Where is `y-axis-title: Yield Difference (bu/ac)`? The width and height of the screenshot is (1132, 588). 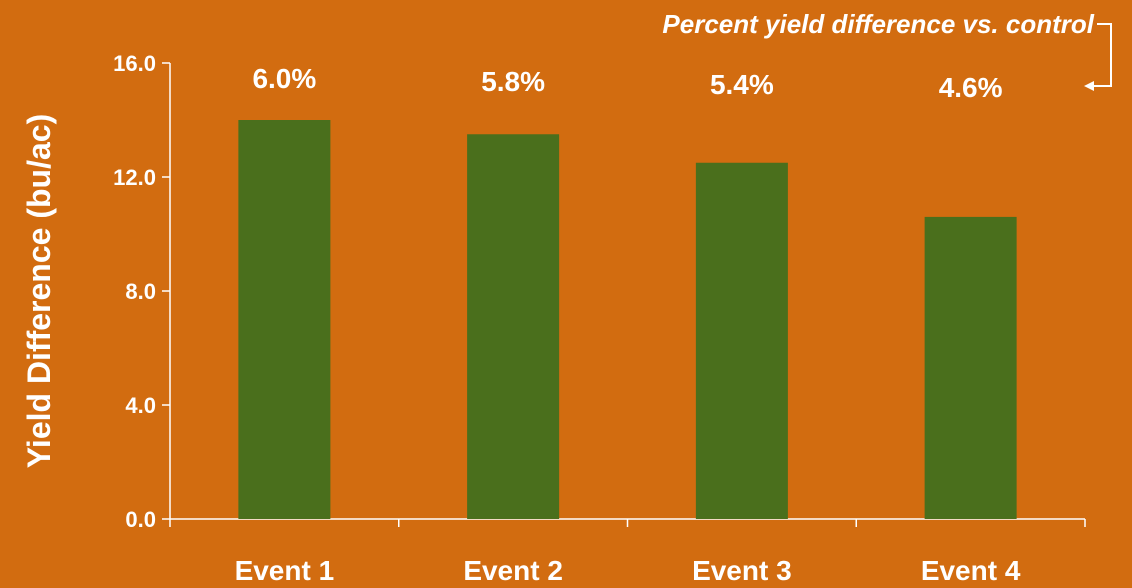
y-axis-title: Yield Difference (bu/ac) is located at coordinates (39, 291).